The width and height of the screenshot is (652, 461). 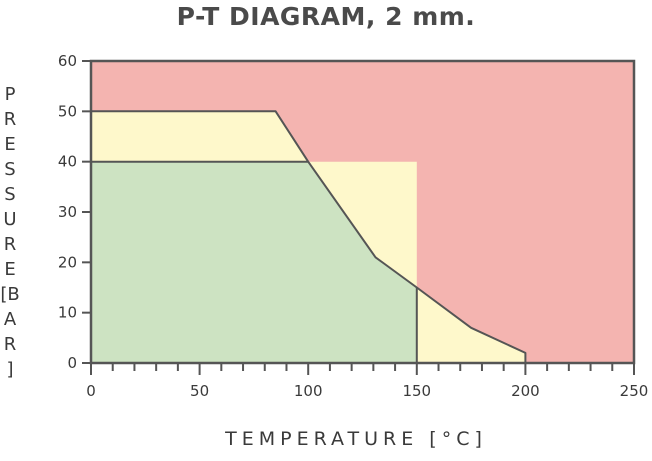 What do you see at coordinates (199, 391) in the screenshot?
I see `x-tick-label: 50` at bounding box center [199, 391].